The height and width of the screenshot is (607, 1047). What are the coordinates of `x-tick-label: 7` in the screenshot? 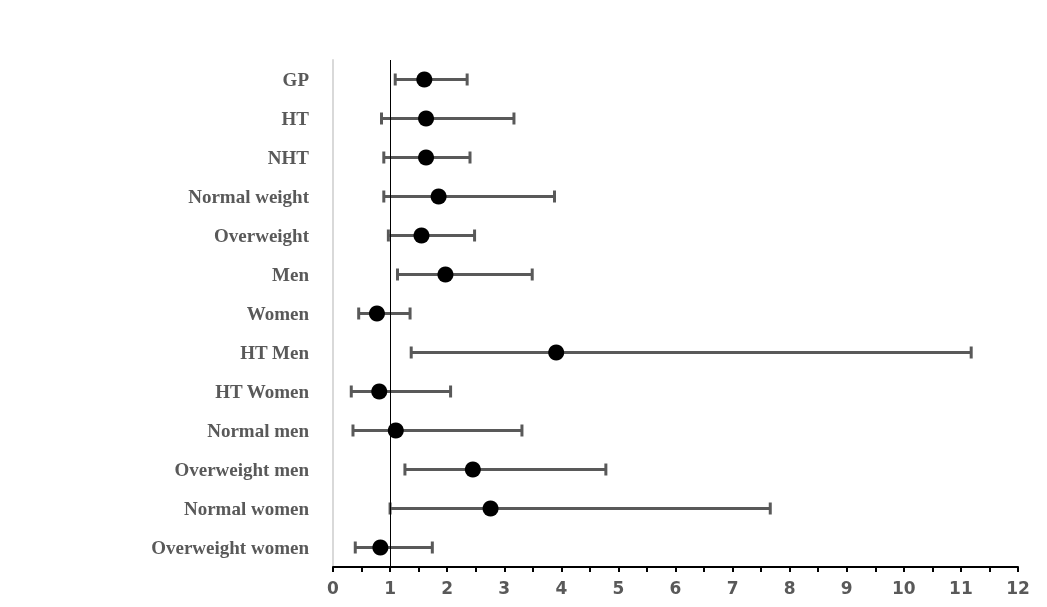 It's located at (732, 587).